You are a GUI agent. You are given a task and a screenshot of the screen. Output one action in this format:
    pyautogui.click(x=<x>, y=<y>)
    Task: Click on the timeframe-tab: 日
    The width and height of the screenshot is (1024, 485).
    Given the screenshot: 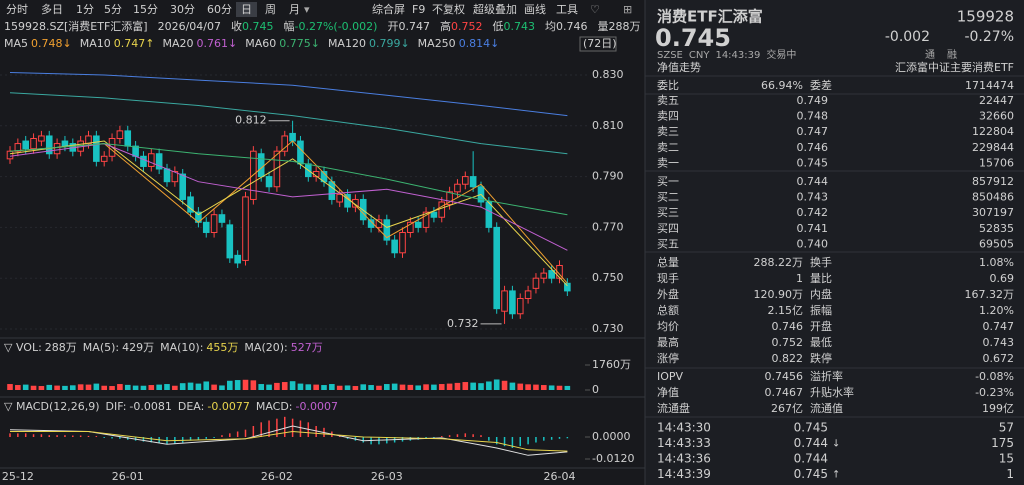 What is the action you would take?
    pyautogui.click(x=246, y=9)
    